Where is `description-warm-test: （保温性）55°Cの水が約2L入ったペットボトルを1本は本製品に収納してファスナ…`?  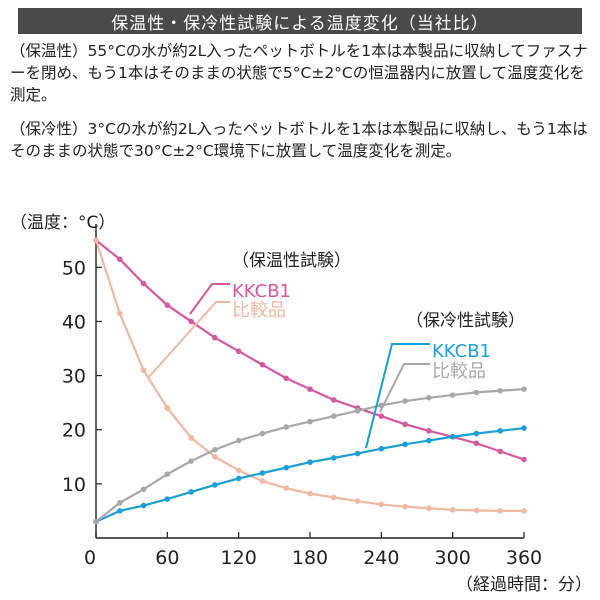 description-warm-test: （保温性）55°Cの水が約2L入ったペットボトルを1本は本製品に収納してファスナ… is located at coordinates (299, 73).